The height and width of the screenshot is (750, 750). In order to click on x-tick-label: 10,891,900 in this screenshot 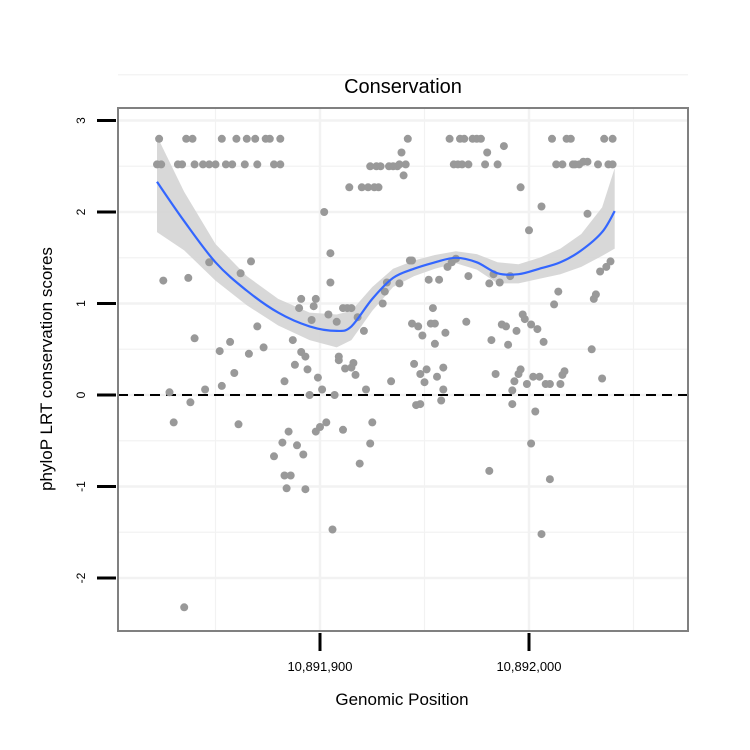, I will do `click(319, 666)`.